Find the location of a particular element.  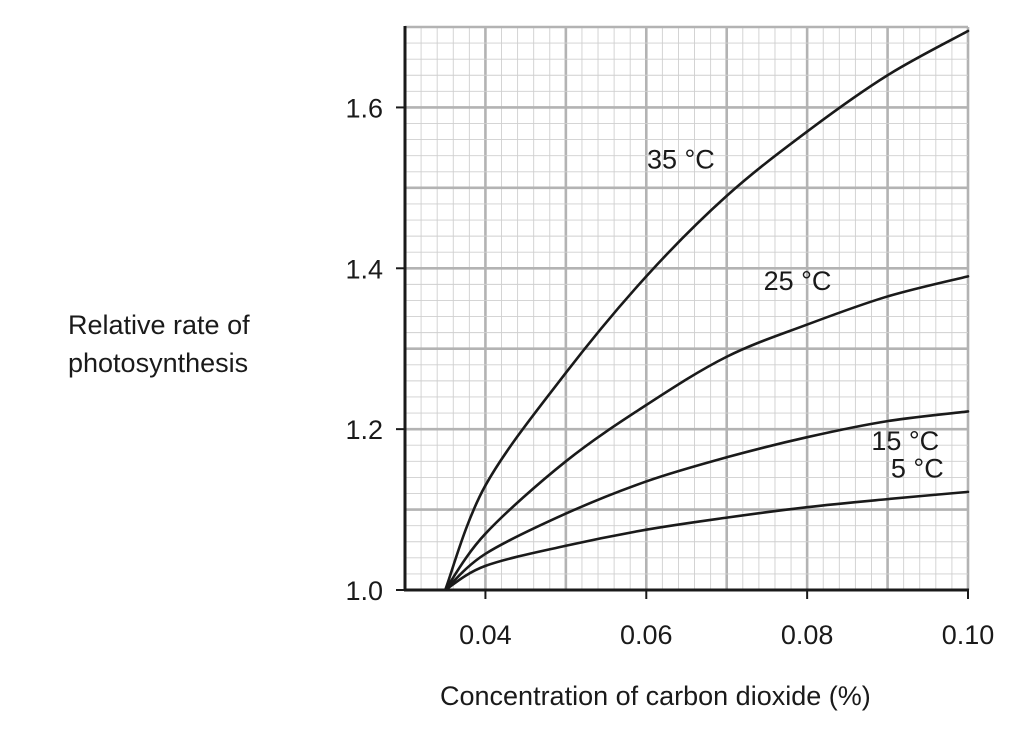

series-label: 15 °C is located at coordinates (905, 441).